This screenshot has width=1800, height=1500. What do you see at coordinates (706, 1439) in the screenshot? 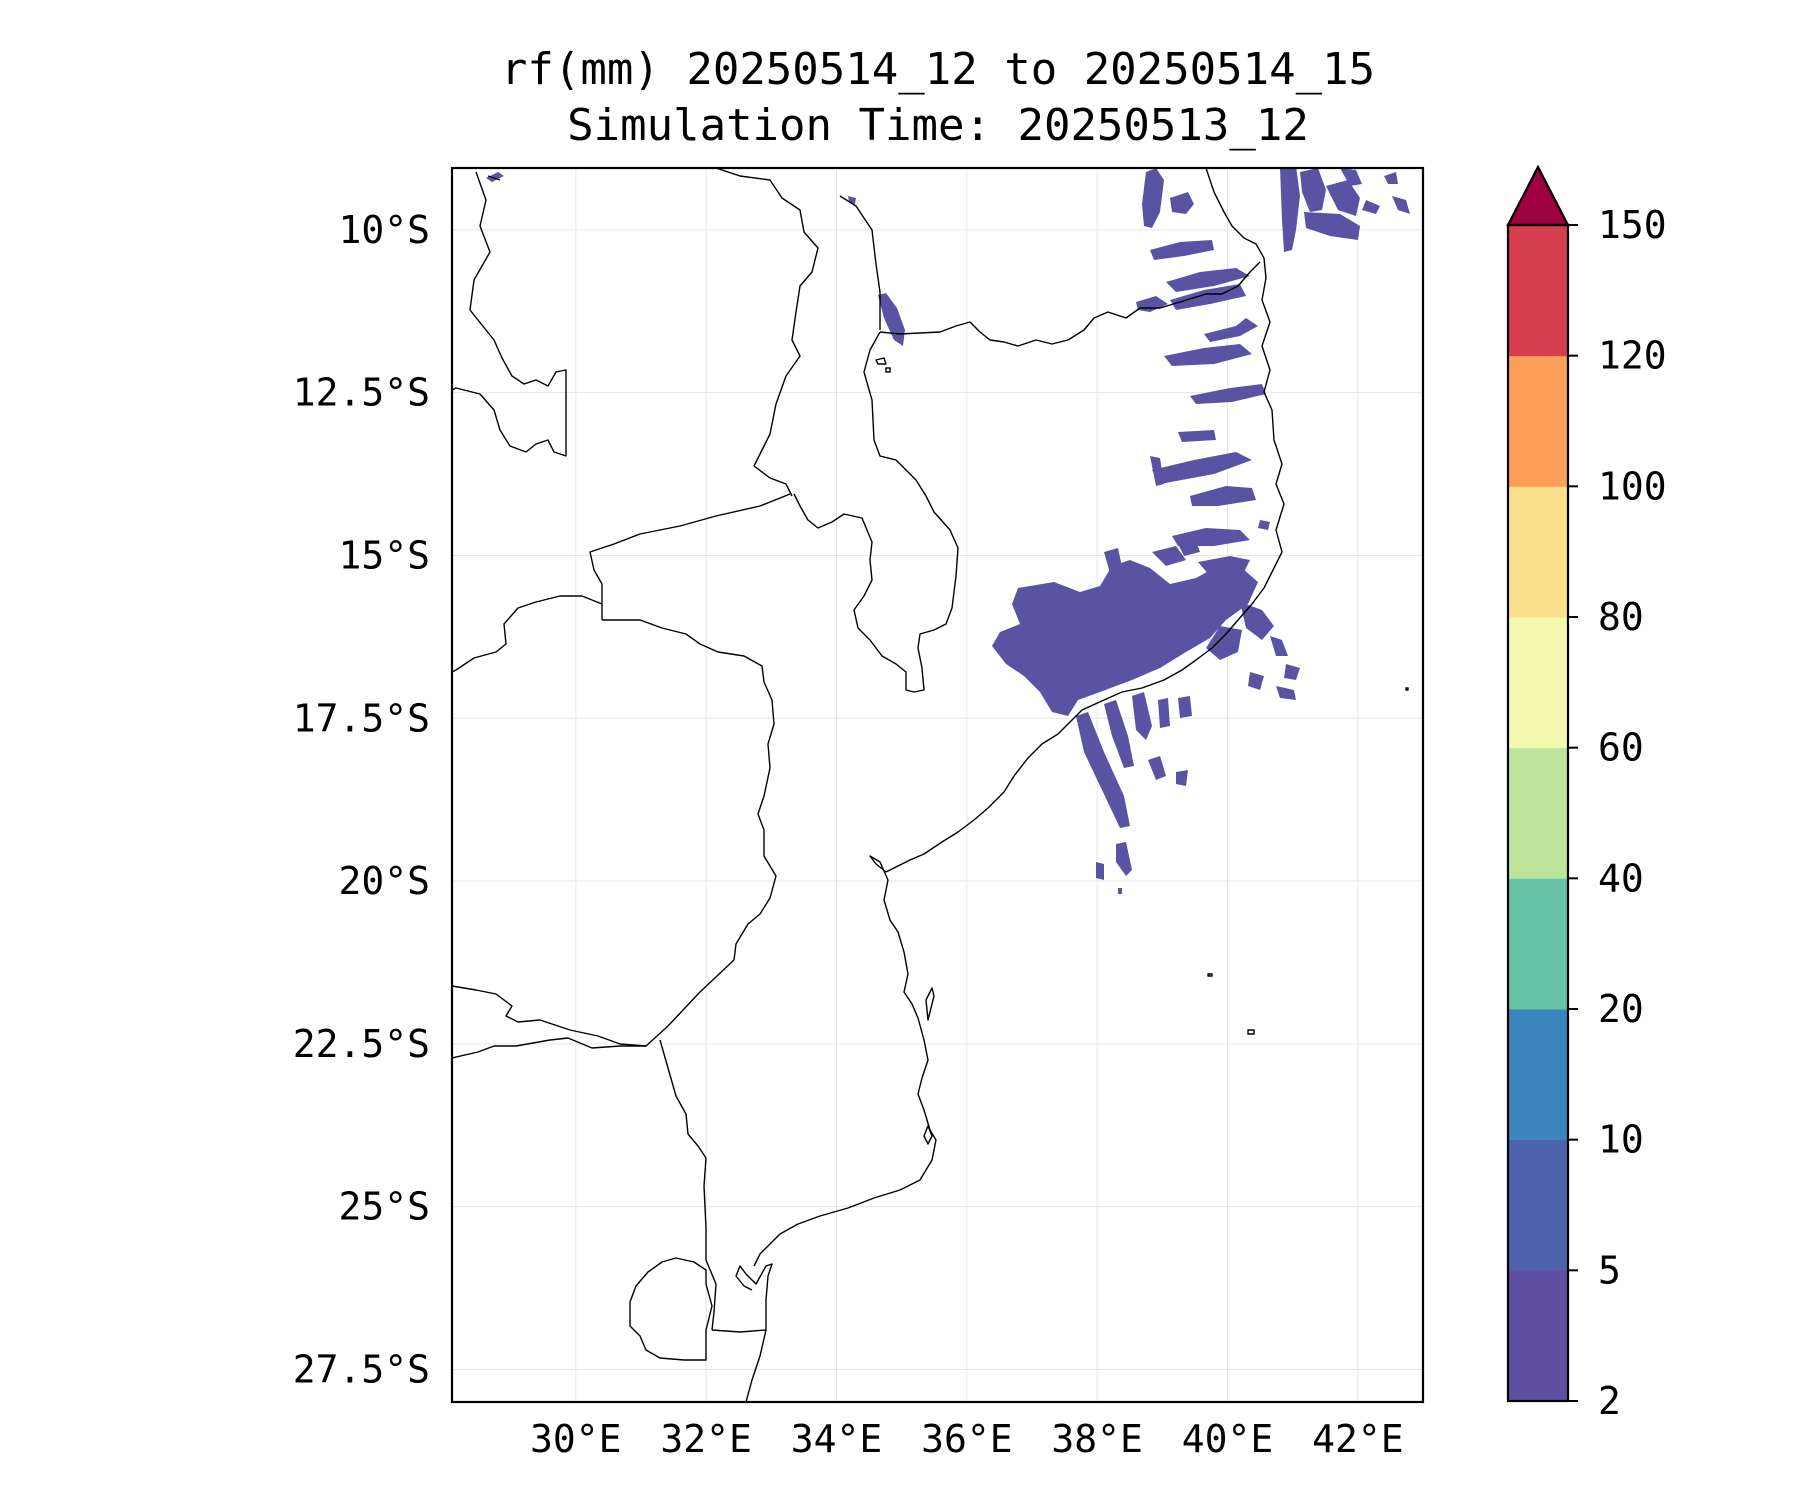
I see `lon-tick-label: 32°E` at bounding box center [706, 1439].